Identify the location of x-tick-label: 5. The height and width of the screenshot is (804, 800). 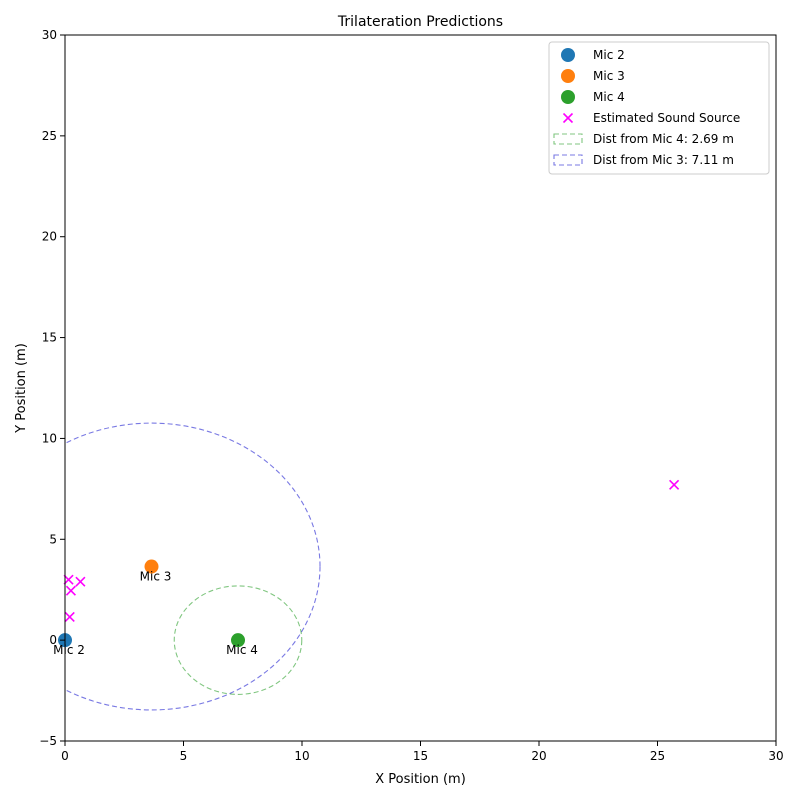
(184, 756).